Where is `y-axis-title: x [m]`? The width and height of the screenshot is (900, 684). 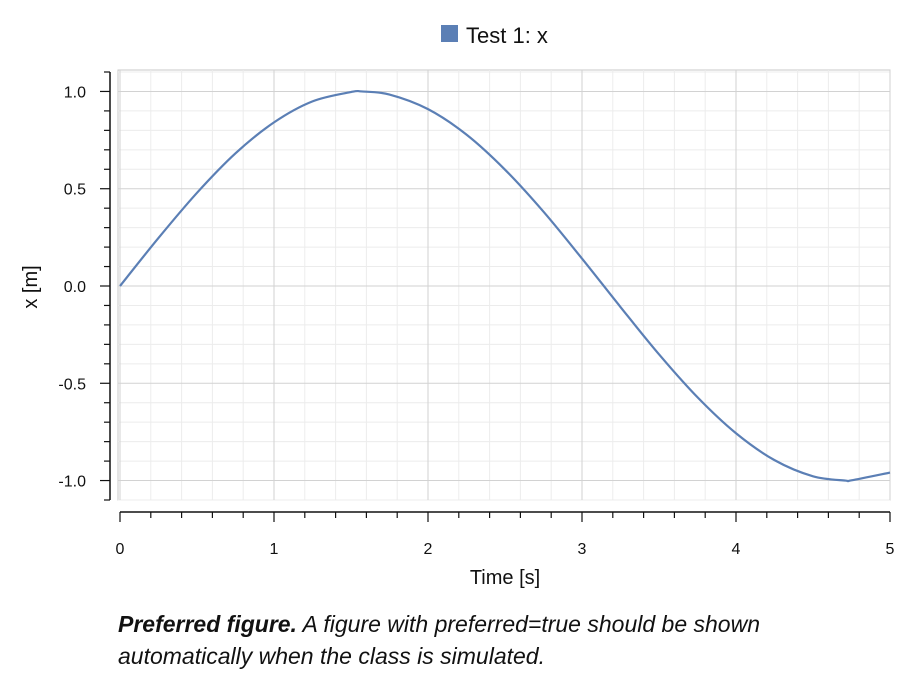
y-axis-title: x [m] is located at coordinates (31, 286).